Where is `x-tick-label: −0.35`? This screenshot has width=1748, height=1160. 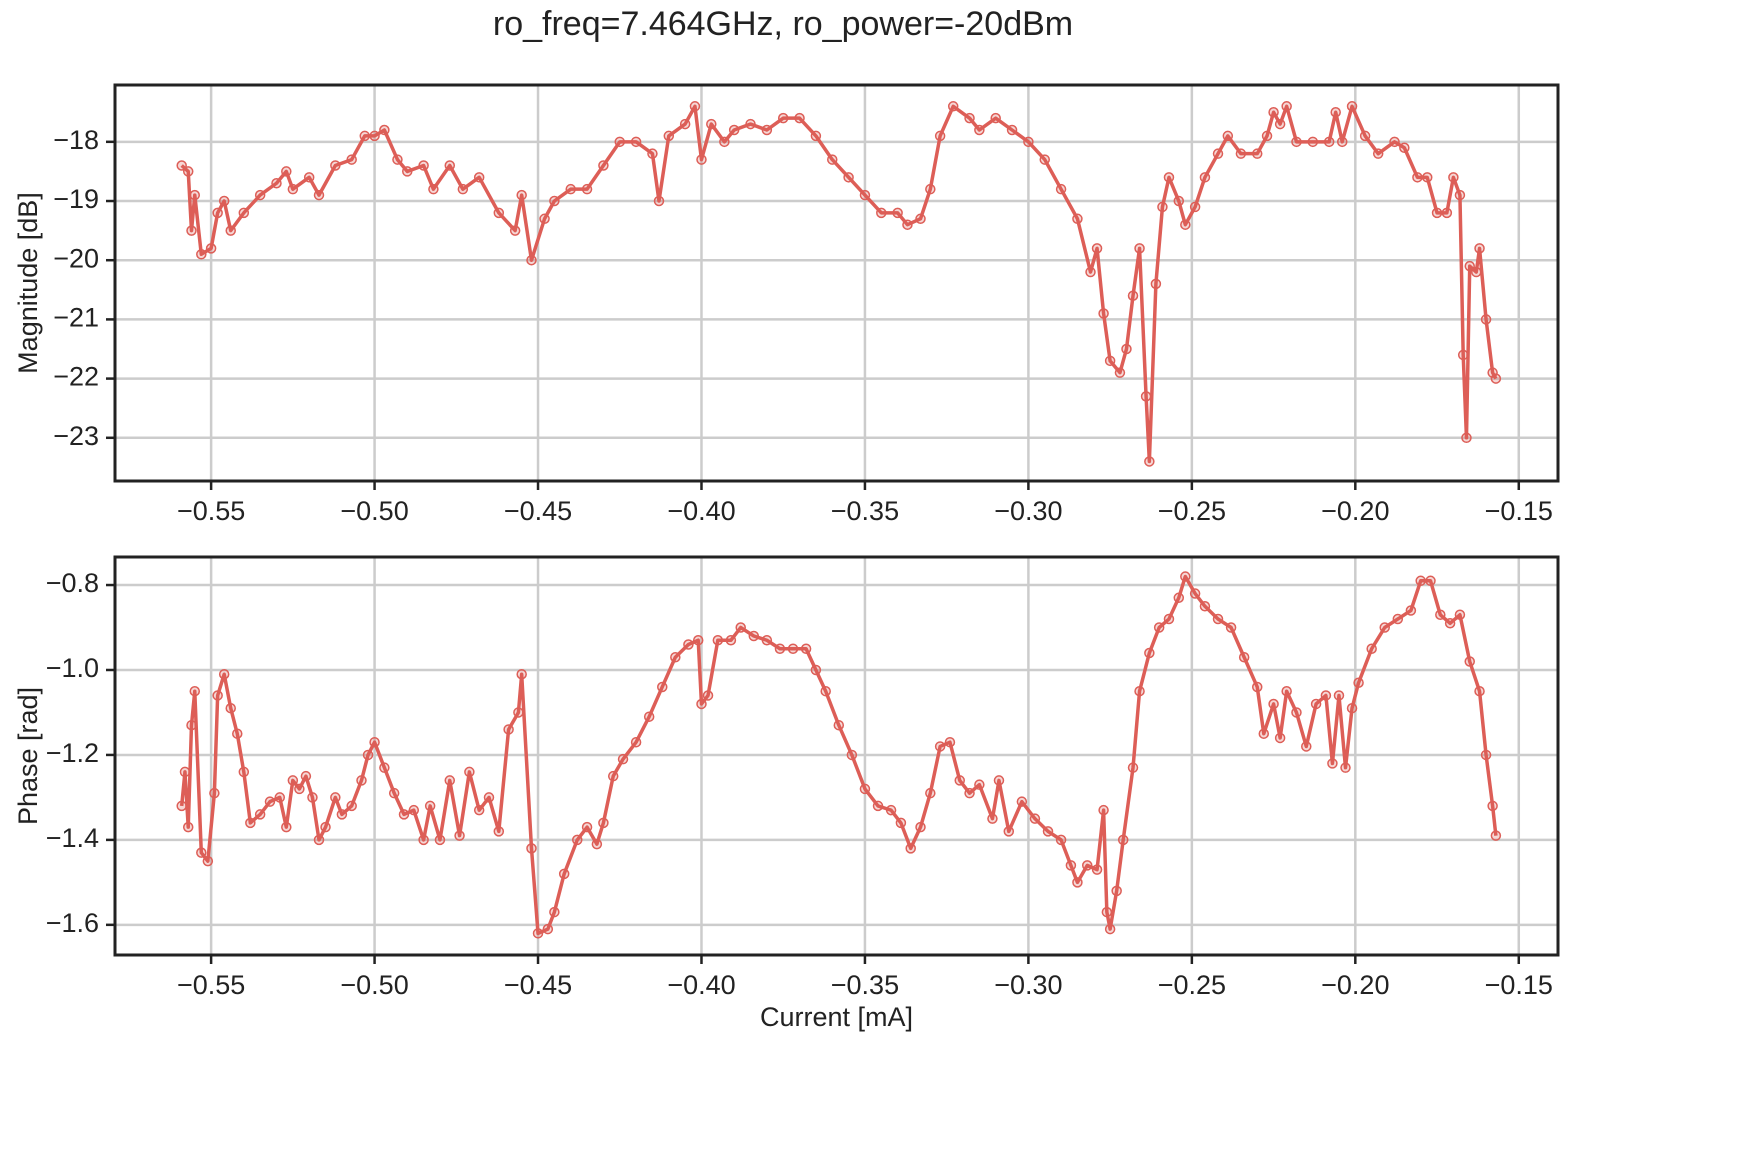 x-tick-label: −0.35 is located at coordinates (865, 985).